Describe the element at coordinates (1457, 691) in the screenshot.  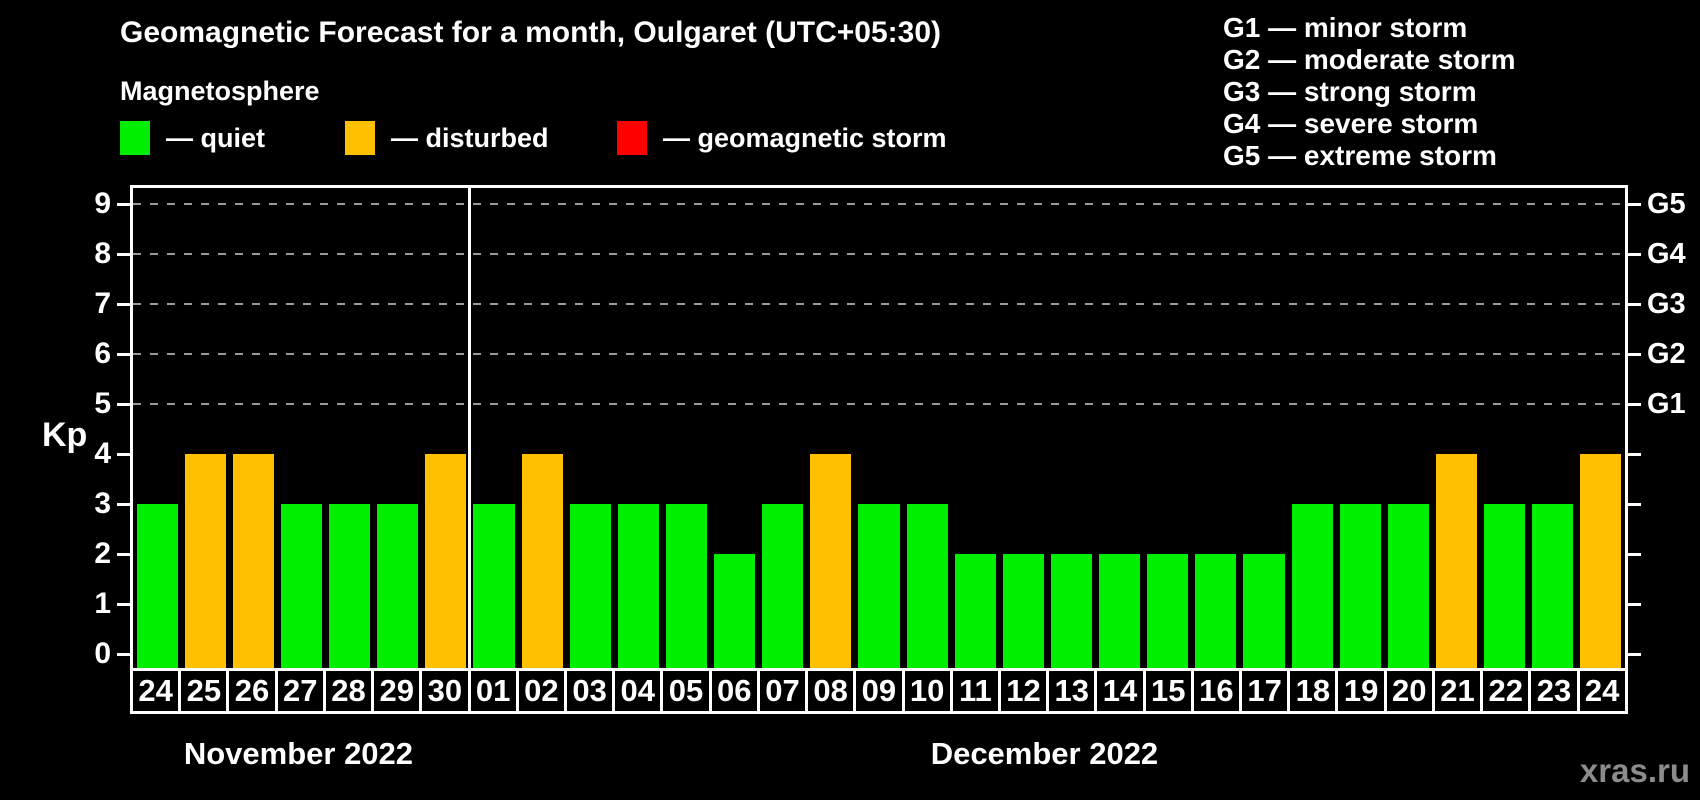
I see `date-cell: 21` at that location.